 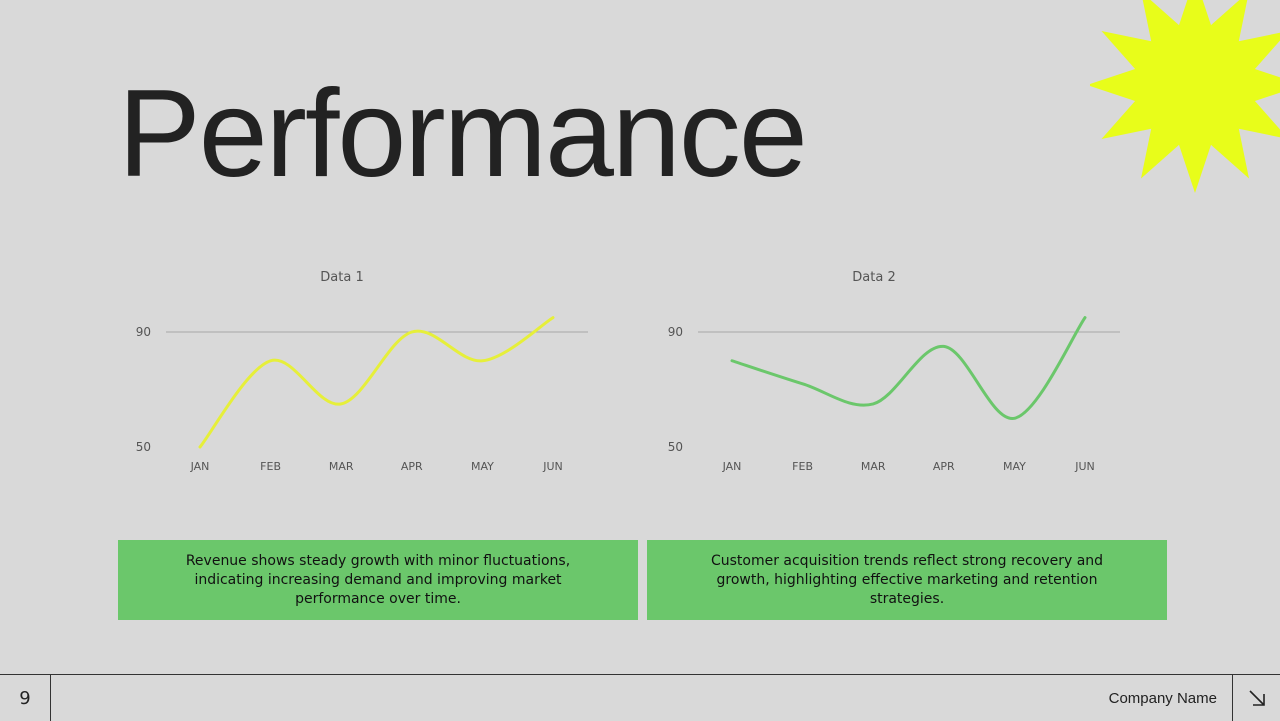 I want to click on arrow-down-right-icon, so click(x=1256, y=698).